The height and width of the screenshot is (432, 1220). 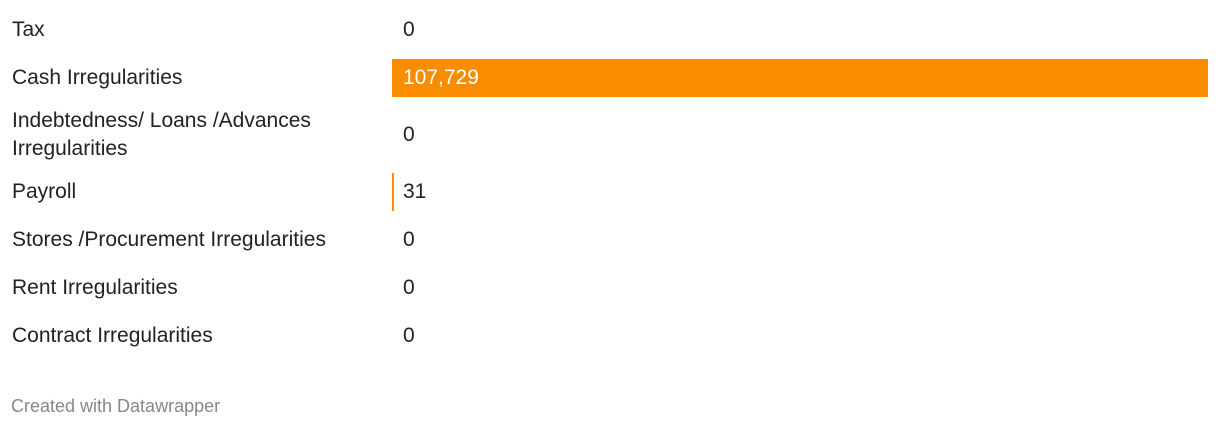 I want to click on plot-area: 107,729, so click(x=800, y=78).